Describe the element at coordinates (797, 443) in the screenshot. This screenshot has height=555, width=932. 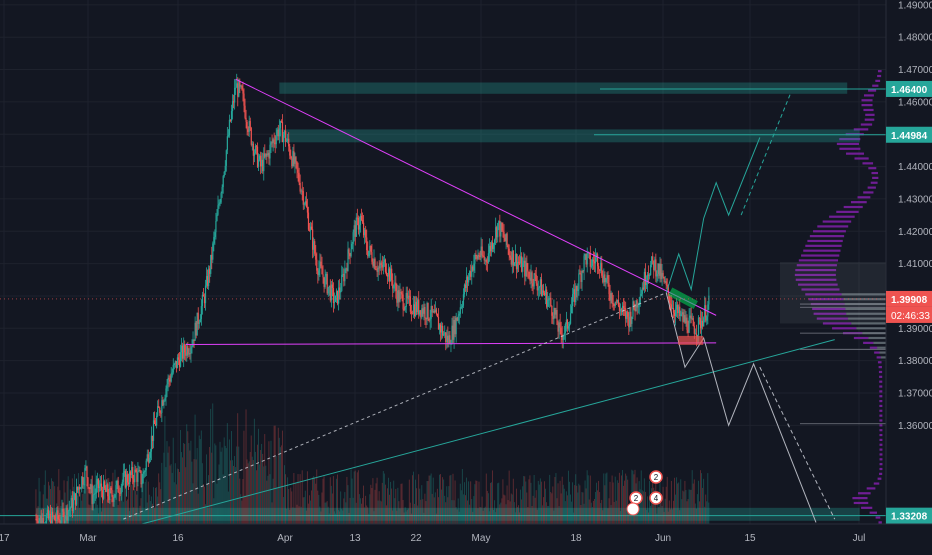
I see `bearish-projection-dashed` at that location.